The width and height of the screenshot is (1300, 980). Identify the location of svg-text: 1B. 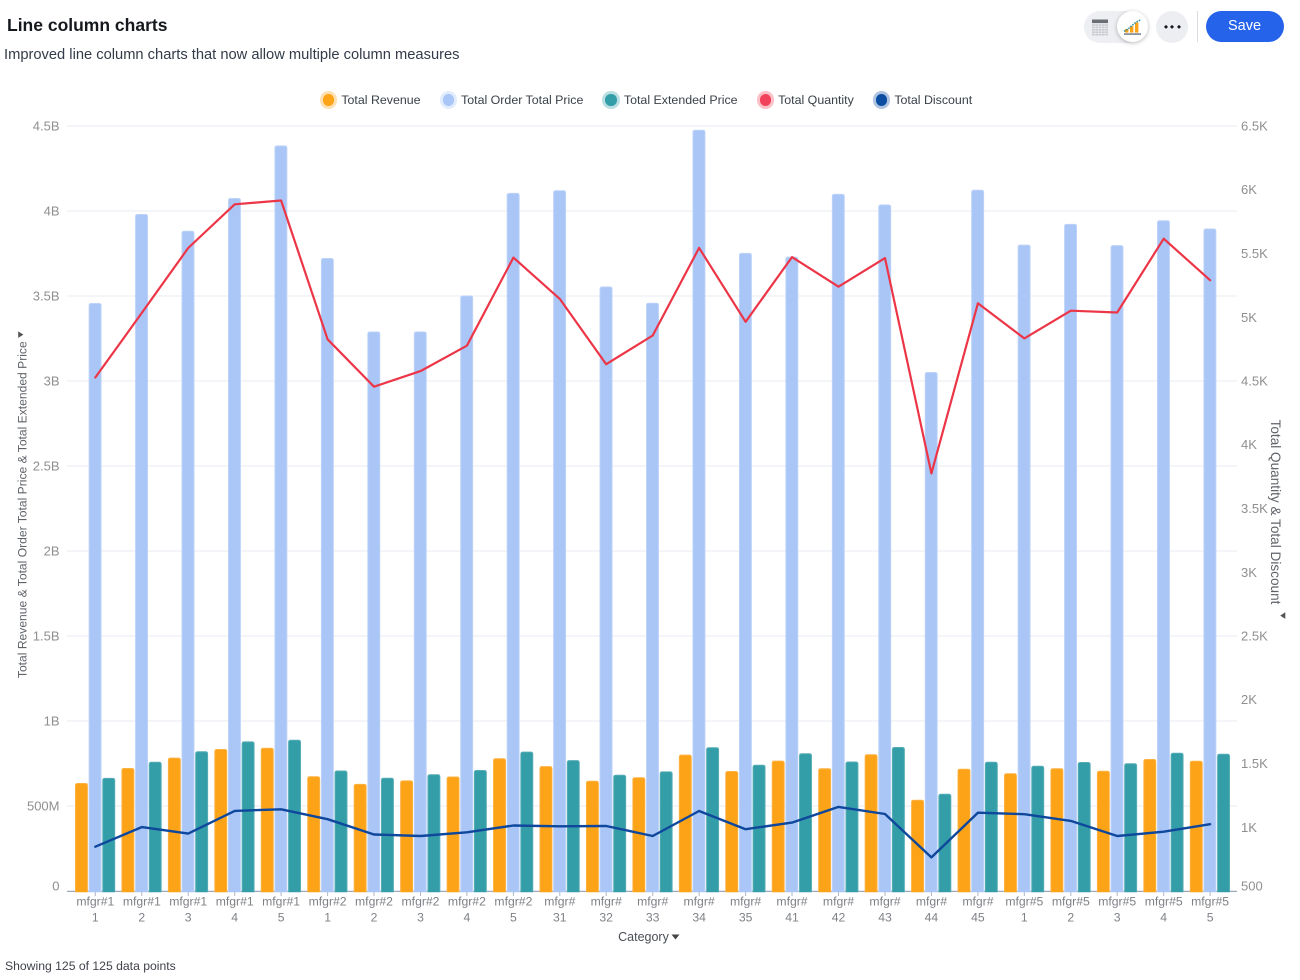
(52, 721).